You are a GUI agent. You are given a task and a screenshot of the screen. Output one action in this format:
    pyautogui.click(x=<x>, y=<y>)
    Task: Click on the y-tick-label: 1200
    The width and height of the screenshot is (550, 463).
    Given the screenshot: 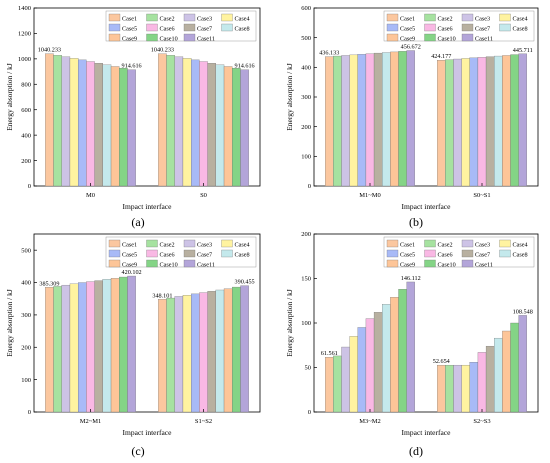 What is the action you would take?
    pyautogui.click(x=24, y=34)
    